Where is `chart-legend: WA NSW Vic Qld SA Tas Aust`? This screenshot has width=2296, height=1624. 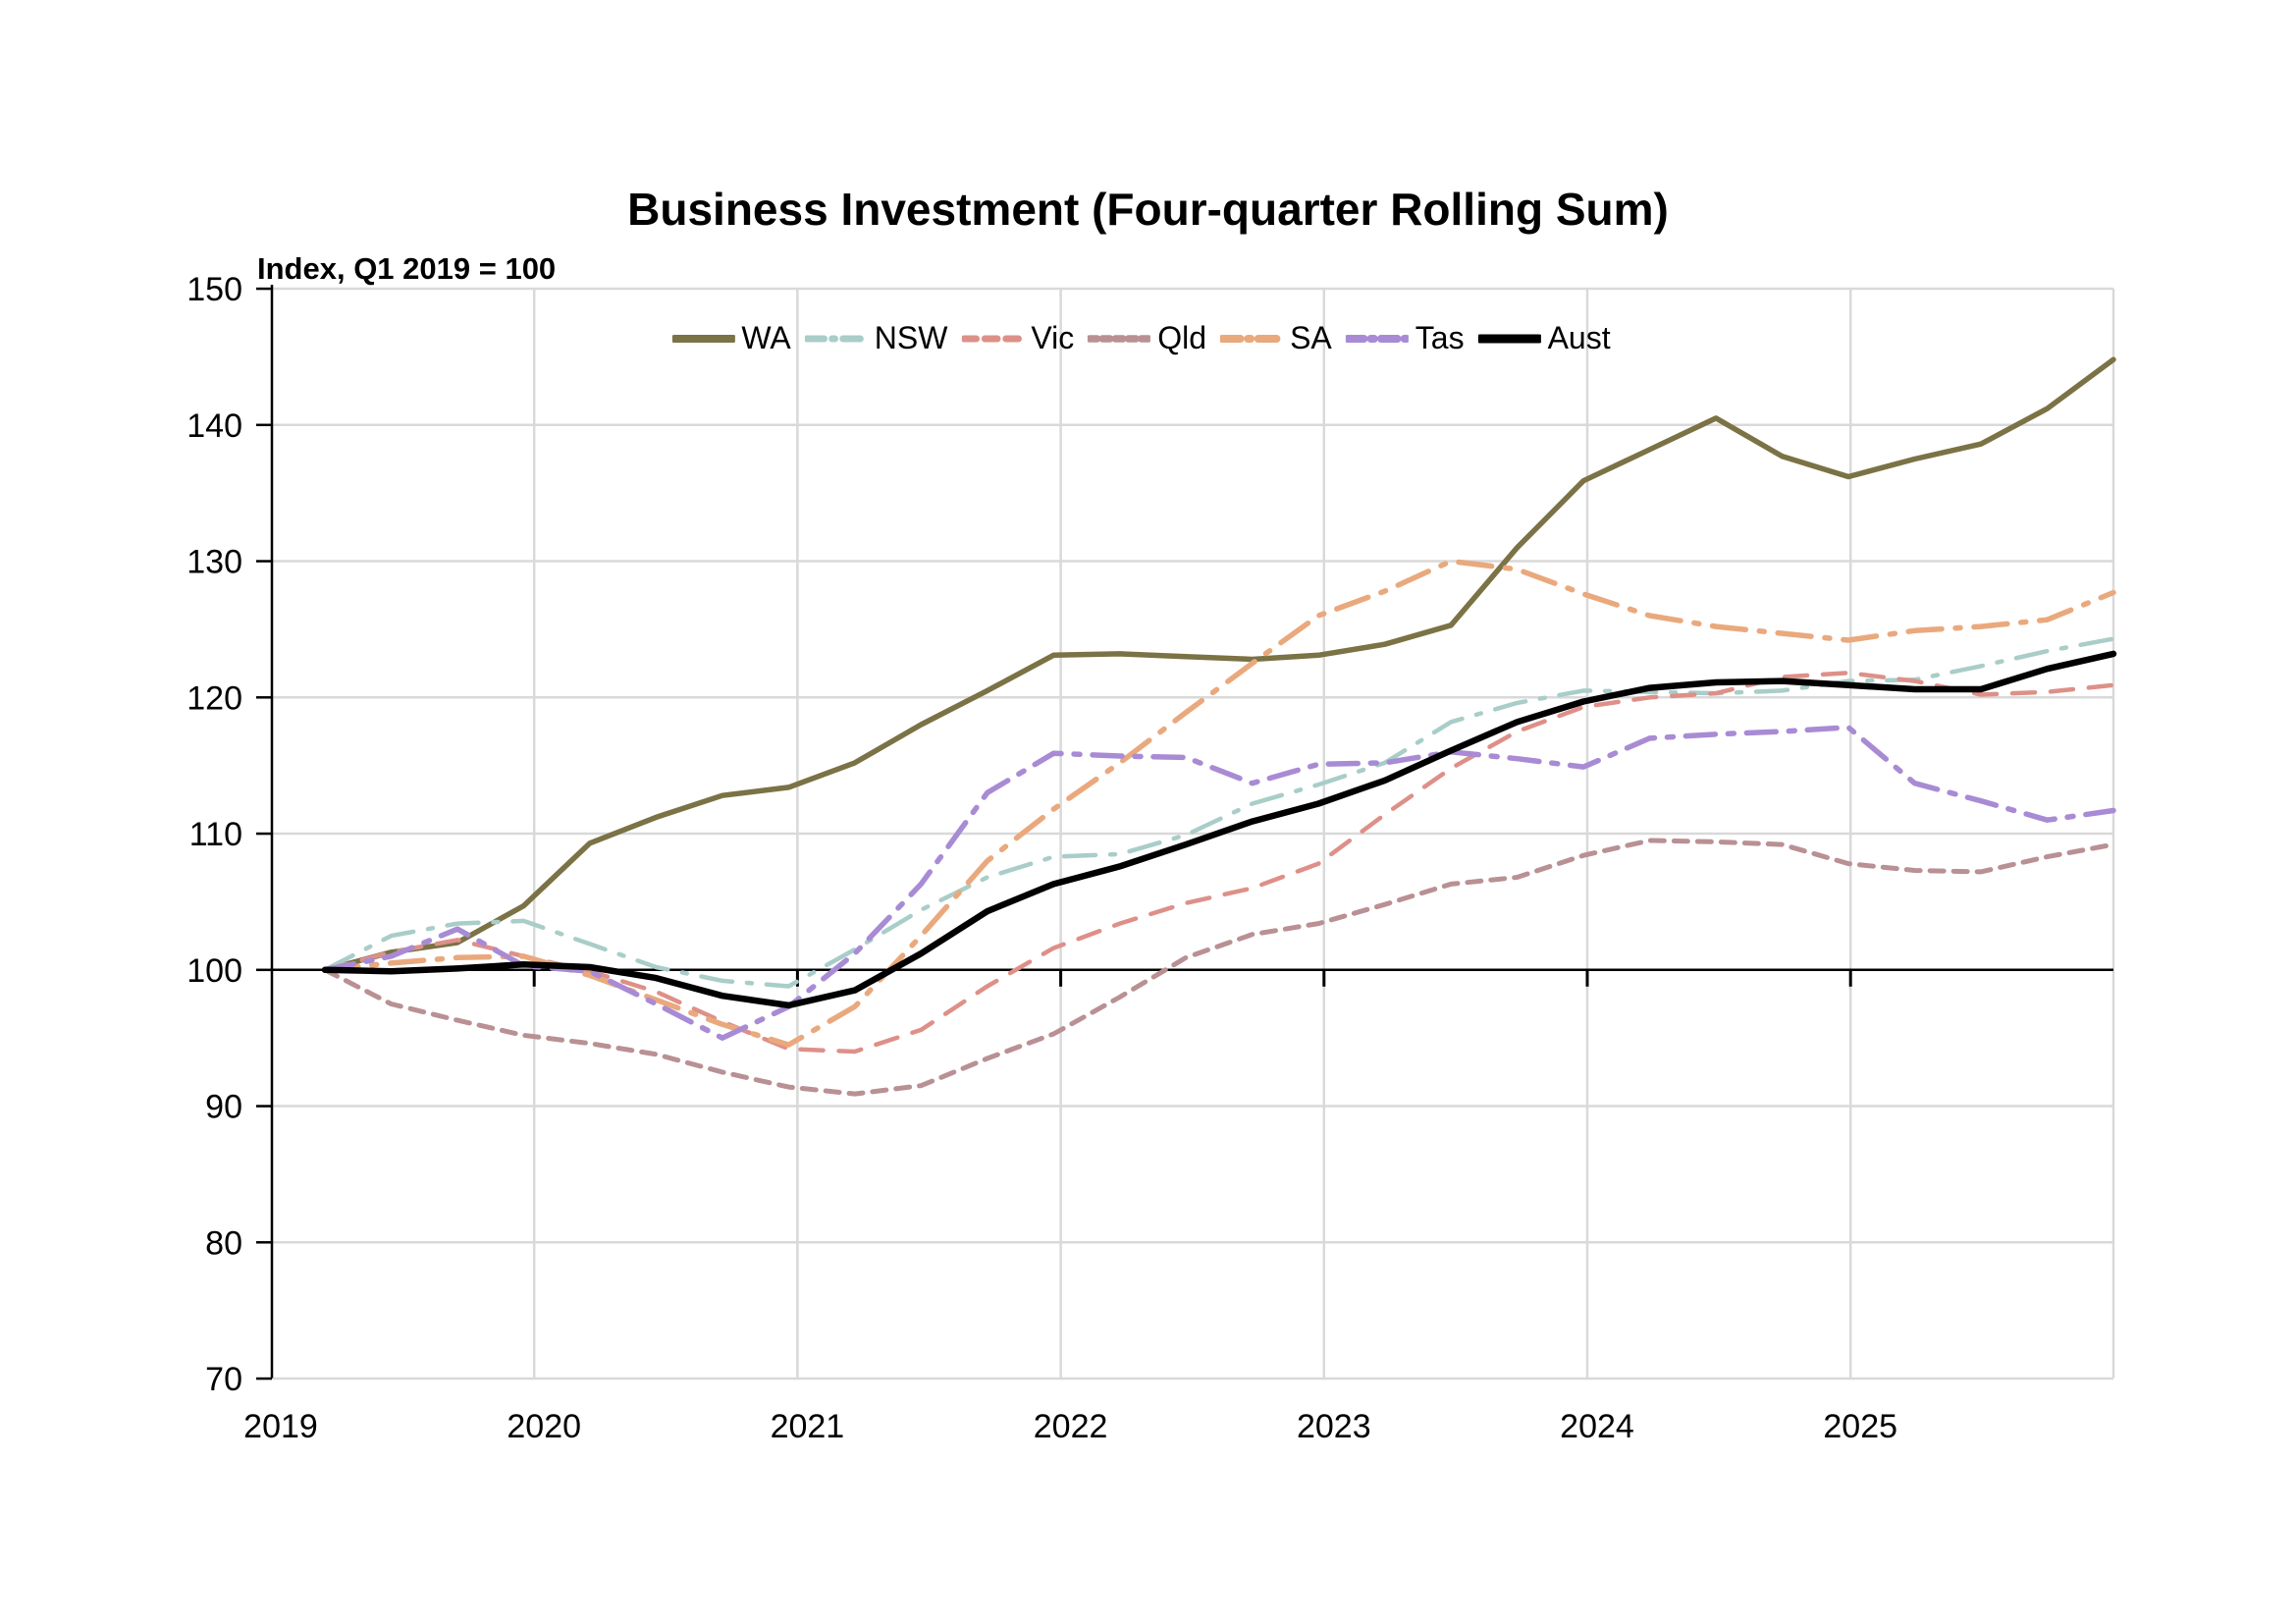
chart-legend: WA NSW Vic Qld SA Tas Aust is located at coordinates (1147, 338).